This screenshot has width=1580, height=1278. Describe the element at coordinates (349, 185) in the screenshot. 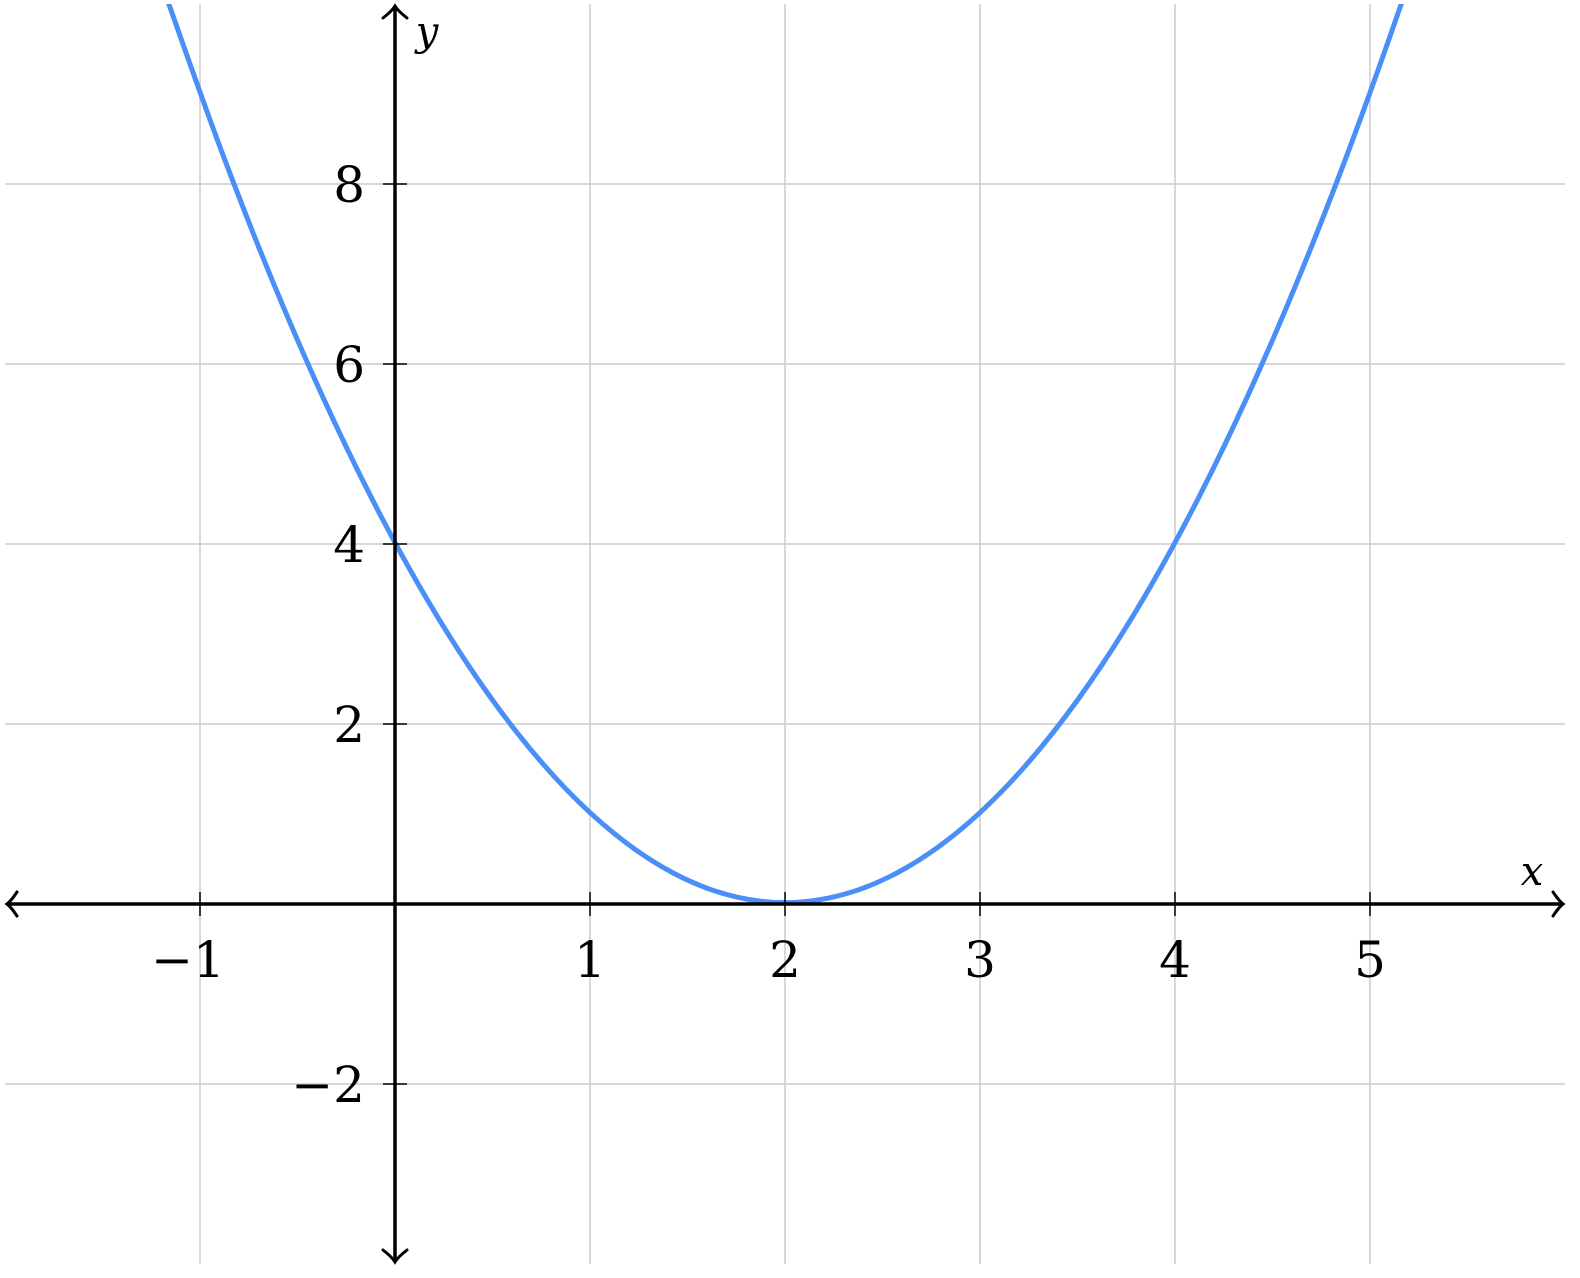

I see `y-tick-label: 8` at that location.